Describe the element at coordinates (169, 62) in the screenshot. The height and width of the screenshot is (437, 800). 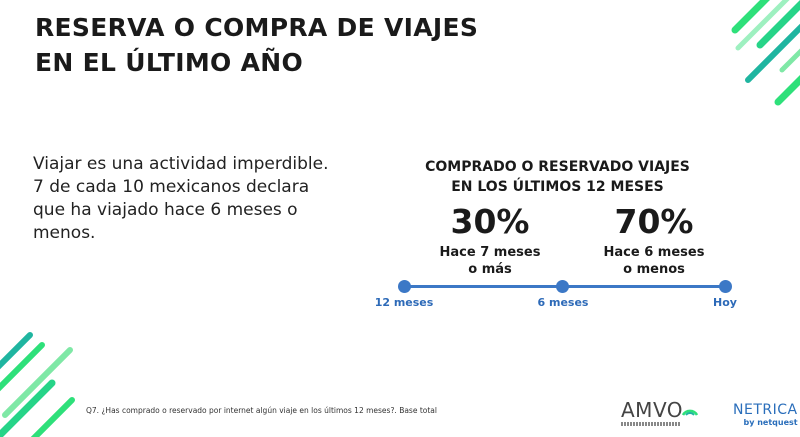
I see `title-line-2: EN EL ÚLTIMO AÑO` at that location.